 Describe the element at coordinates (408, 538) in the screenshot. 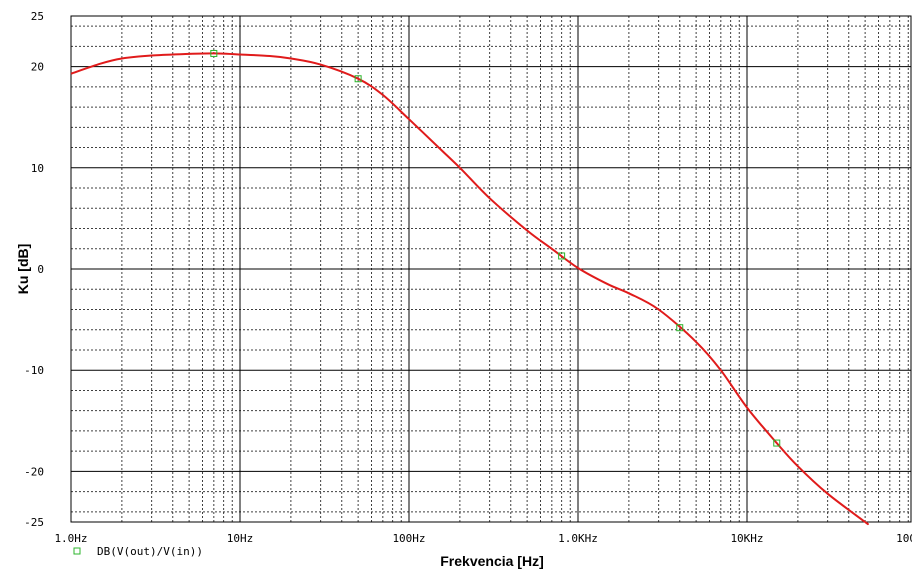

I see `x-tick-label: 100Hz` at that location.